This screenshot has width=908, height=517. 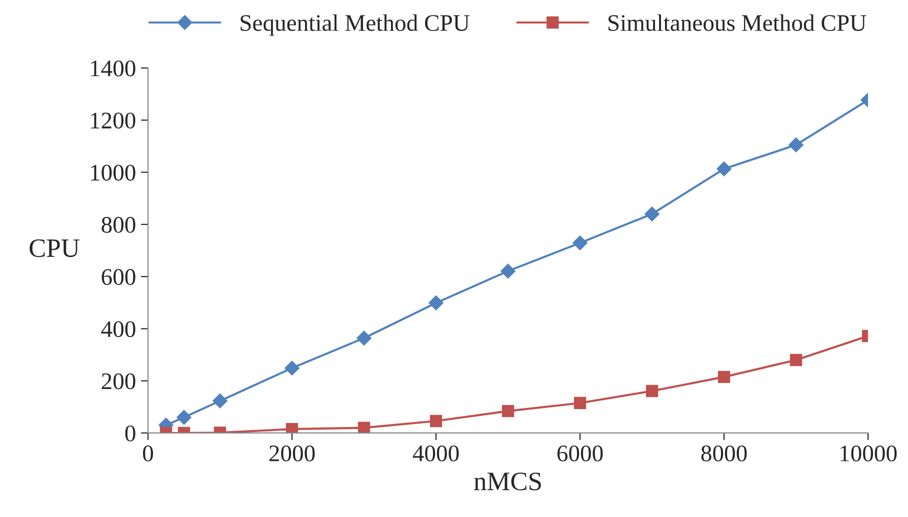 I want to click on legend-label: Simultaneous Method CPU, so click(x=737, y=22).